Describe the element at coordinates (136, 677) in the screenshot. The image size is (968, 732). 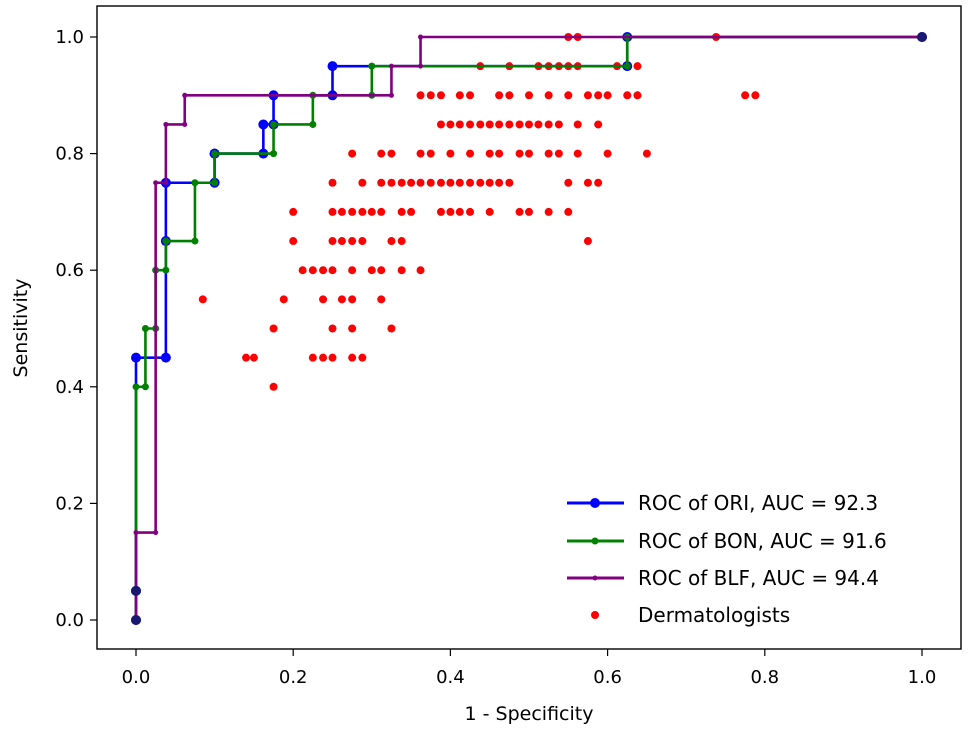
I see `x-tick-label: 0.0` at that location.